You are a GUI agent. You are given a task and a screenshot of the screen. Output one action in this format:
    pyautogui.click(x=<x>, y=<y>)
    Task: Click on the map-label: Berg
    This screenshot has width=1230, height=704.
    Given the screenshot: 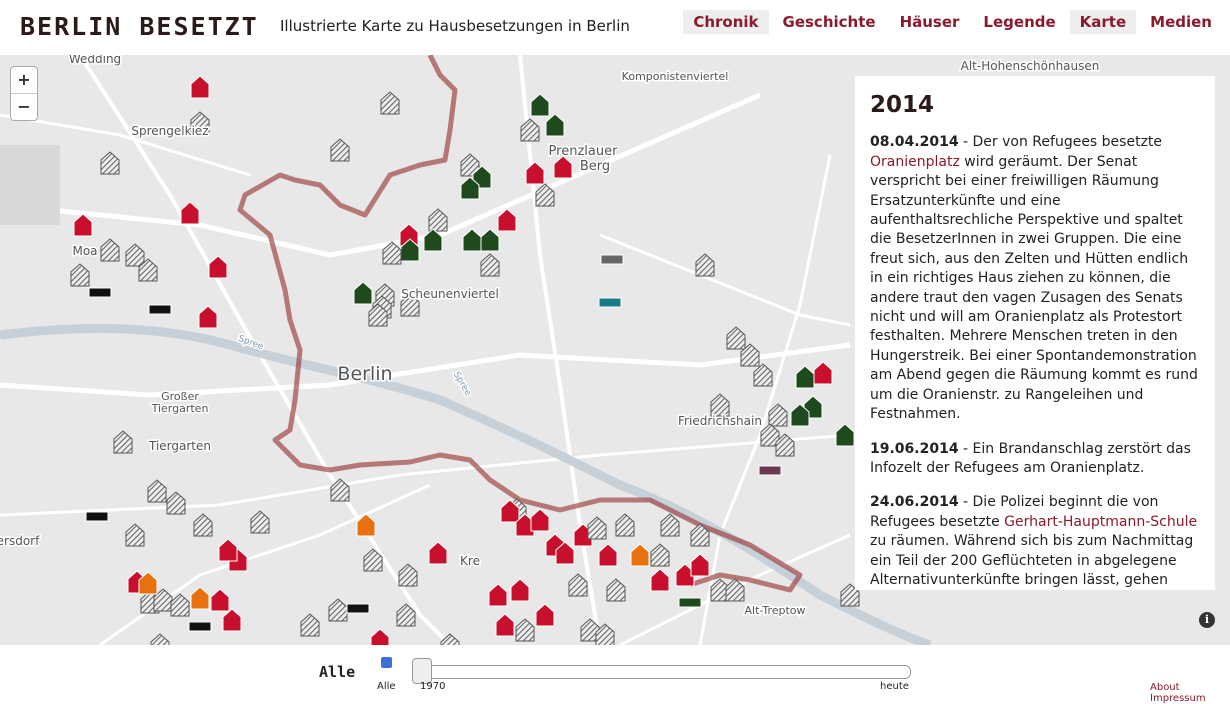 What is the action you would take?
    pyautogui.click(x=595, y=166)
    